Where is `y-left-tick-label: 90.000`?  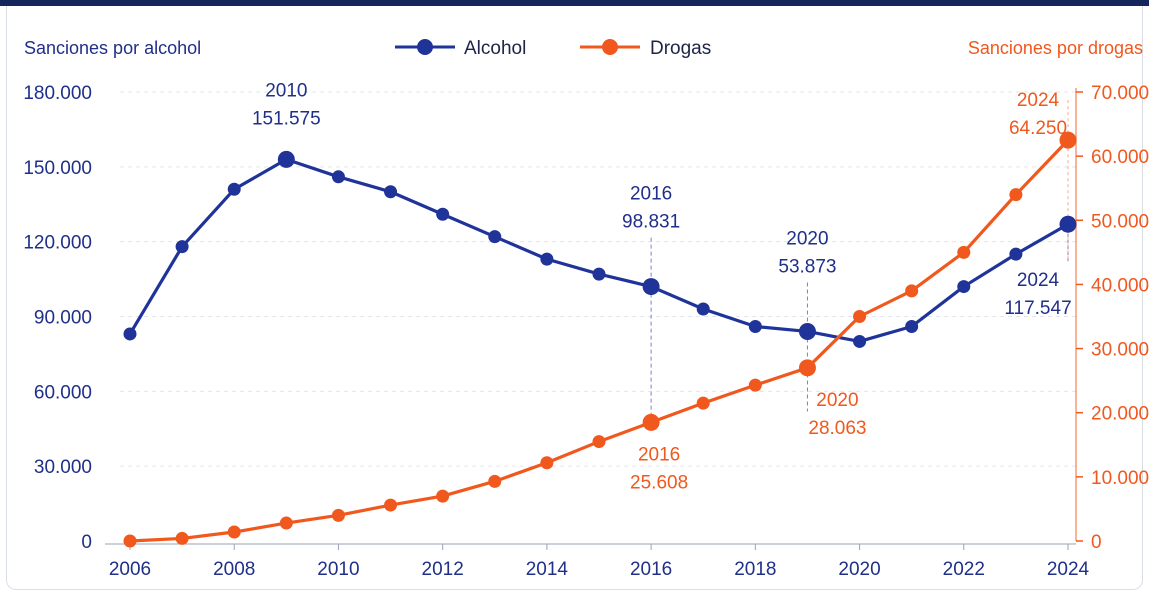 y-left-tick-label: 90.000 is located at coordinates (63, 318).